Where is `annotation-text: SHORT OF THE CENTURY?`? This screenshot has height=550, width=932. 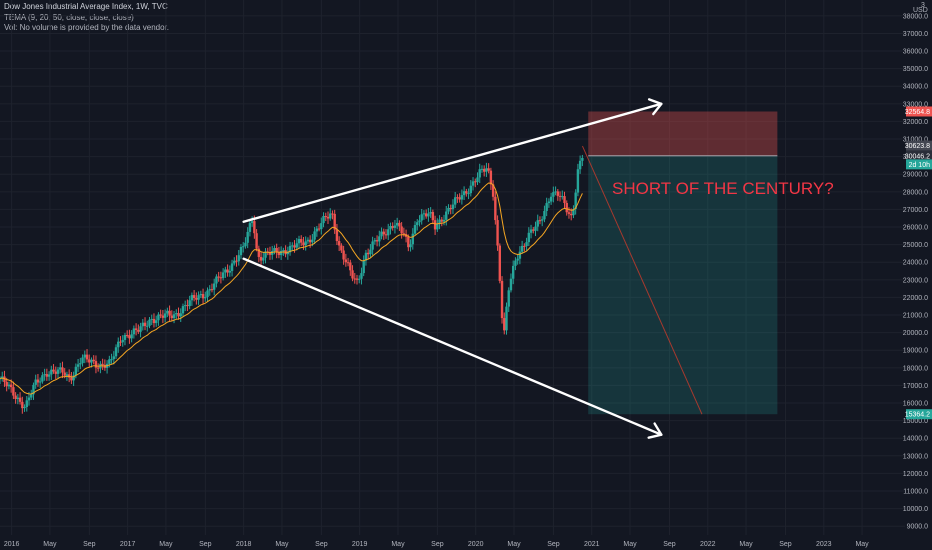 annotation-text: SHORT OF THE CENTURY? is located at coordinates (723, 188).